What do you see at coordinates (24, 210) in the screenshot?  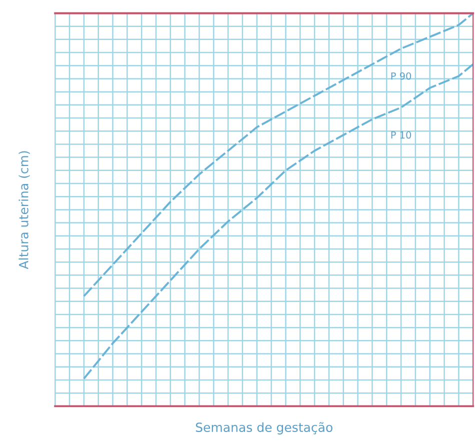 I see `y-axis-title: Altura uterina (cm)` at bounding box center [24, 210].